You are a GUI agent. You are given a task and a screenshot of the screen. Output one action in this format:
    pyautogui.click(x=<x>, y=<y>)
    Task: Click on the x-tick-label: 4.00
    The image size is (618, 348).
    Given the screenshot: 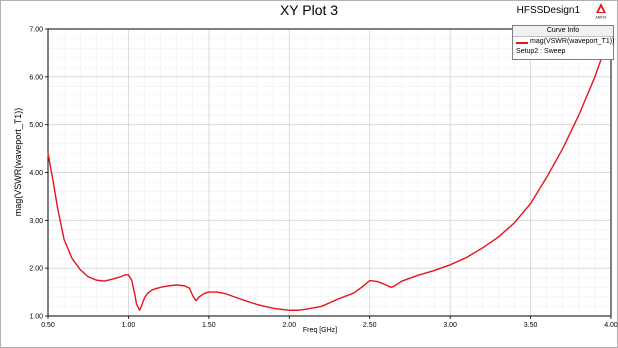 What is the action you would take?
    pyautogui.click(x=611, y=325)
    